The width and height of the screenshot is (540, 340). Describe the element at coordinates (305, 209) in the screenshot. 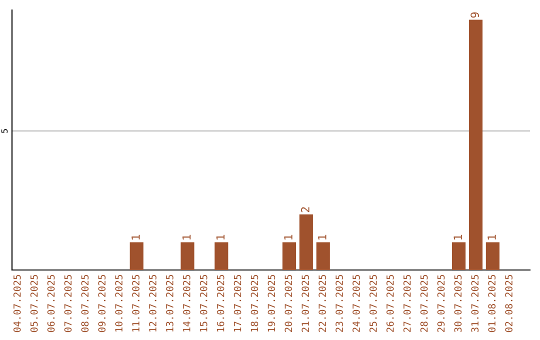

I see `data-label: 2` at that location.